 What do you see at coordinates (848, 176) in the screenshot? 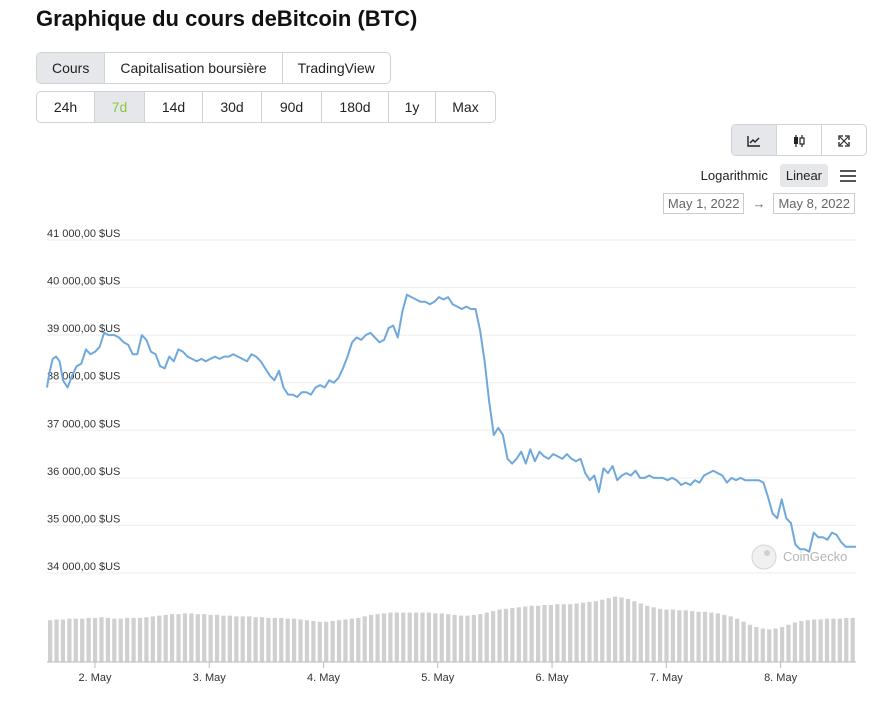
I see `hamburger-menu-icon` at bounding box center [848, 176].